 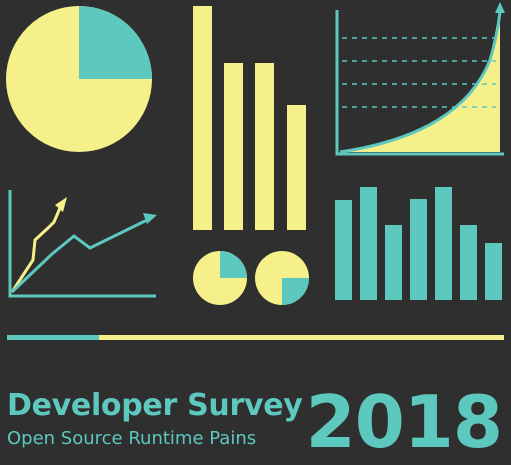 What do you see at coordinates (251, 278) in the screenshot?
I see `small-pie-charts-icon` at bounding box center [251, 278].